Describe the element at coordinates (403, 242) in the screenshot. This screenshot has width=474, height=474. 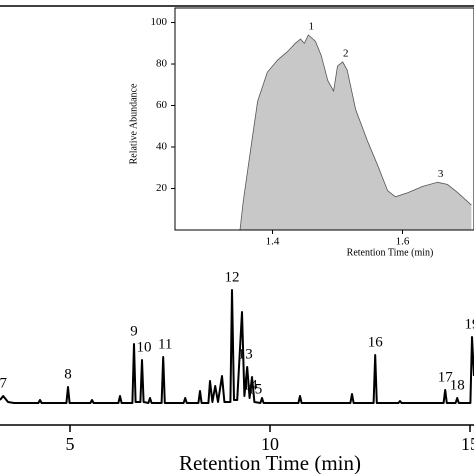
I see `x-tick-label: 1.6` at that location.